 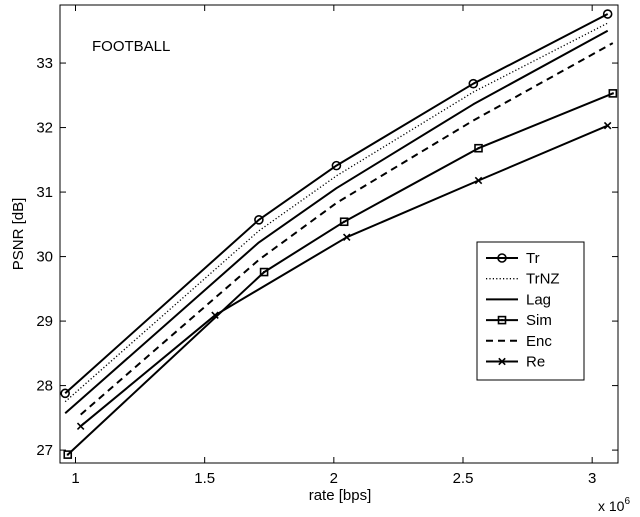 What do you see at coordinates (538, 299) in the screenshot?
I see `legend-label-lag: Lag` at bounding box center [538, 299].